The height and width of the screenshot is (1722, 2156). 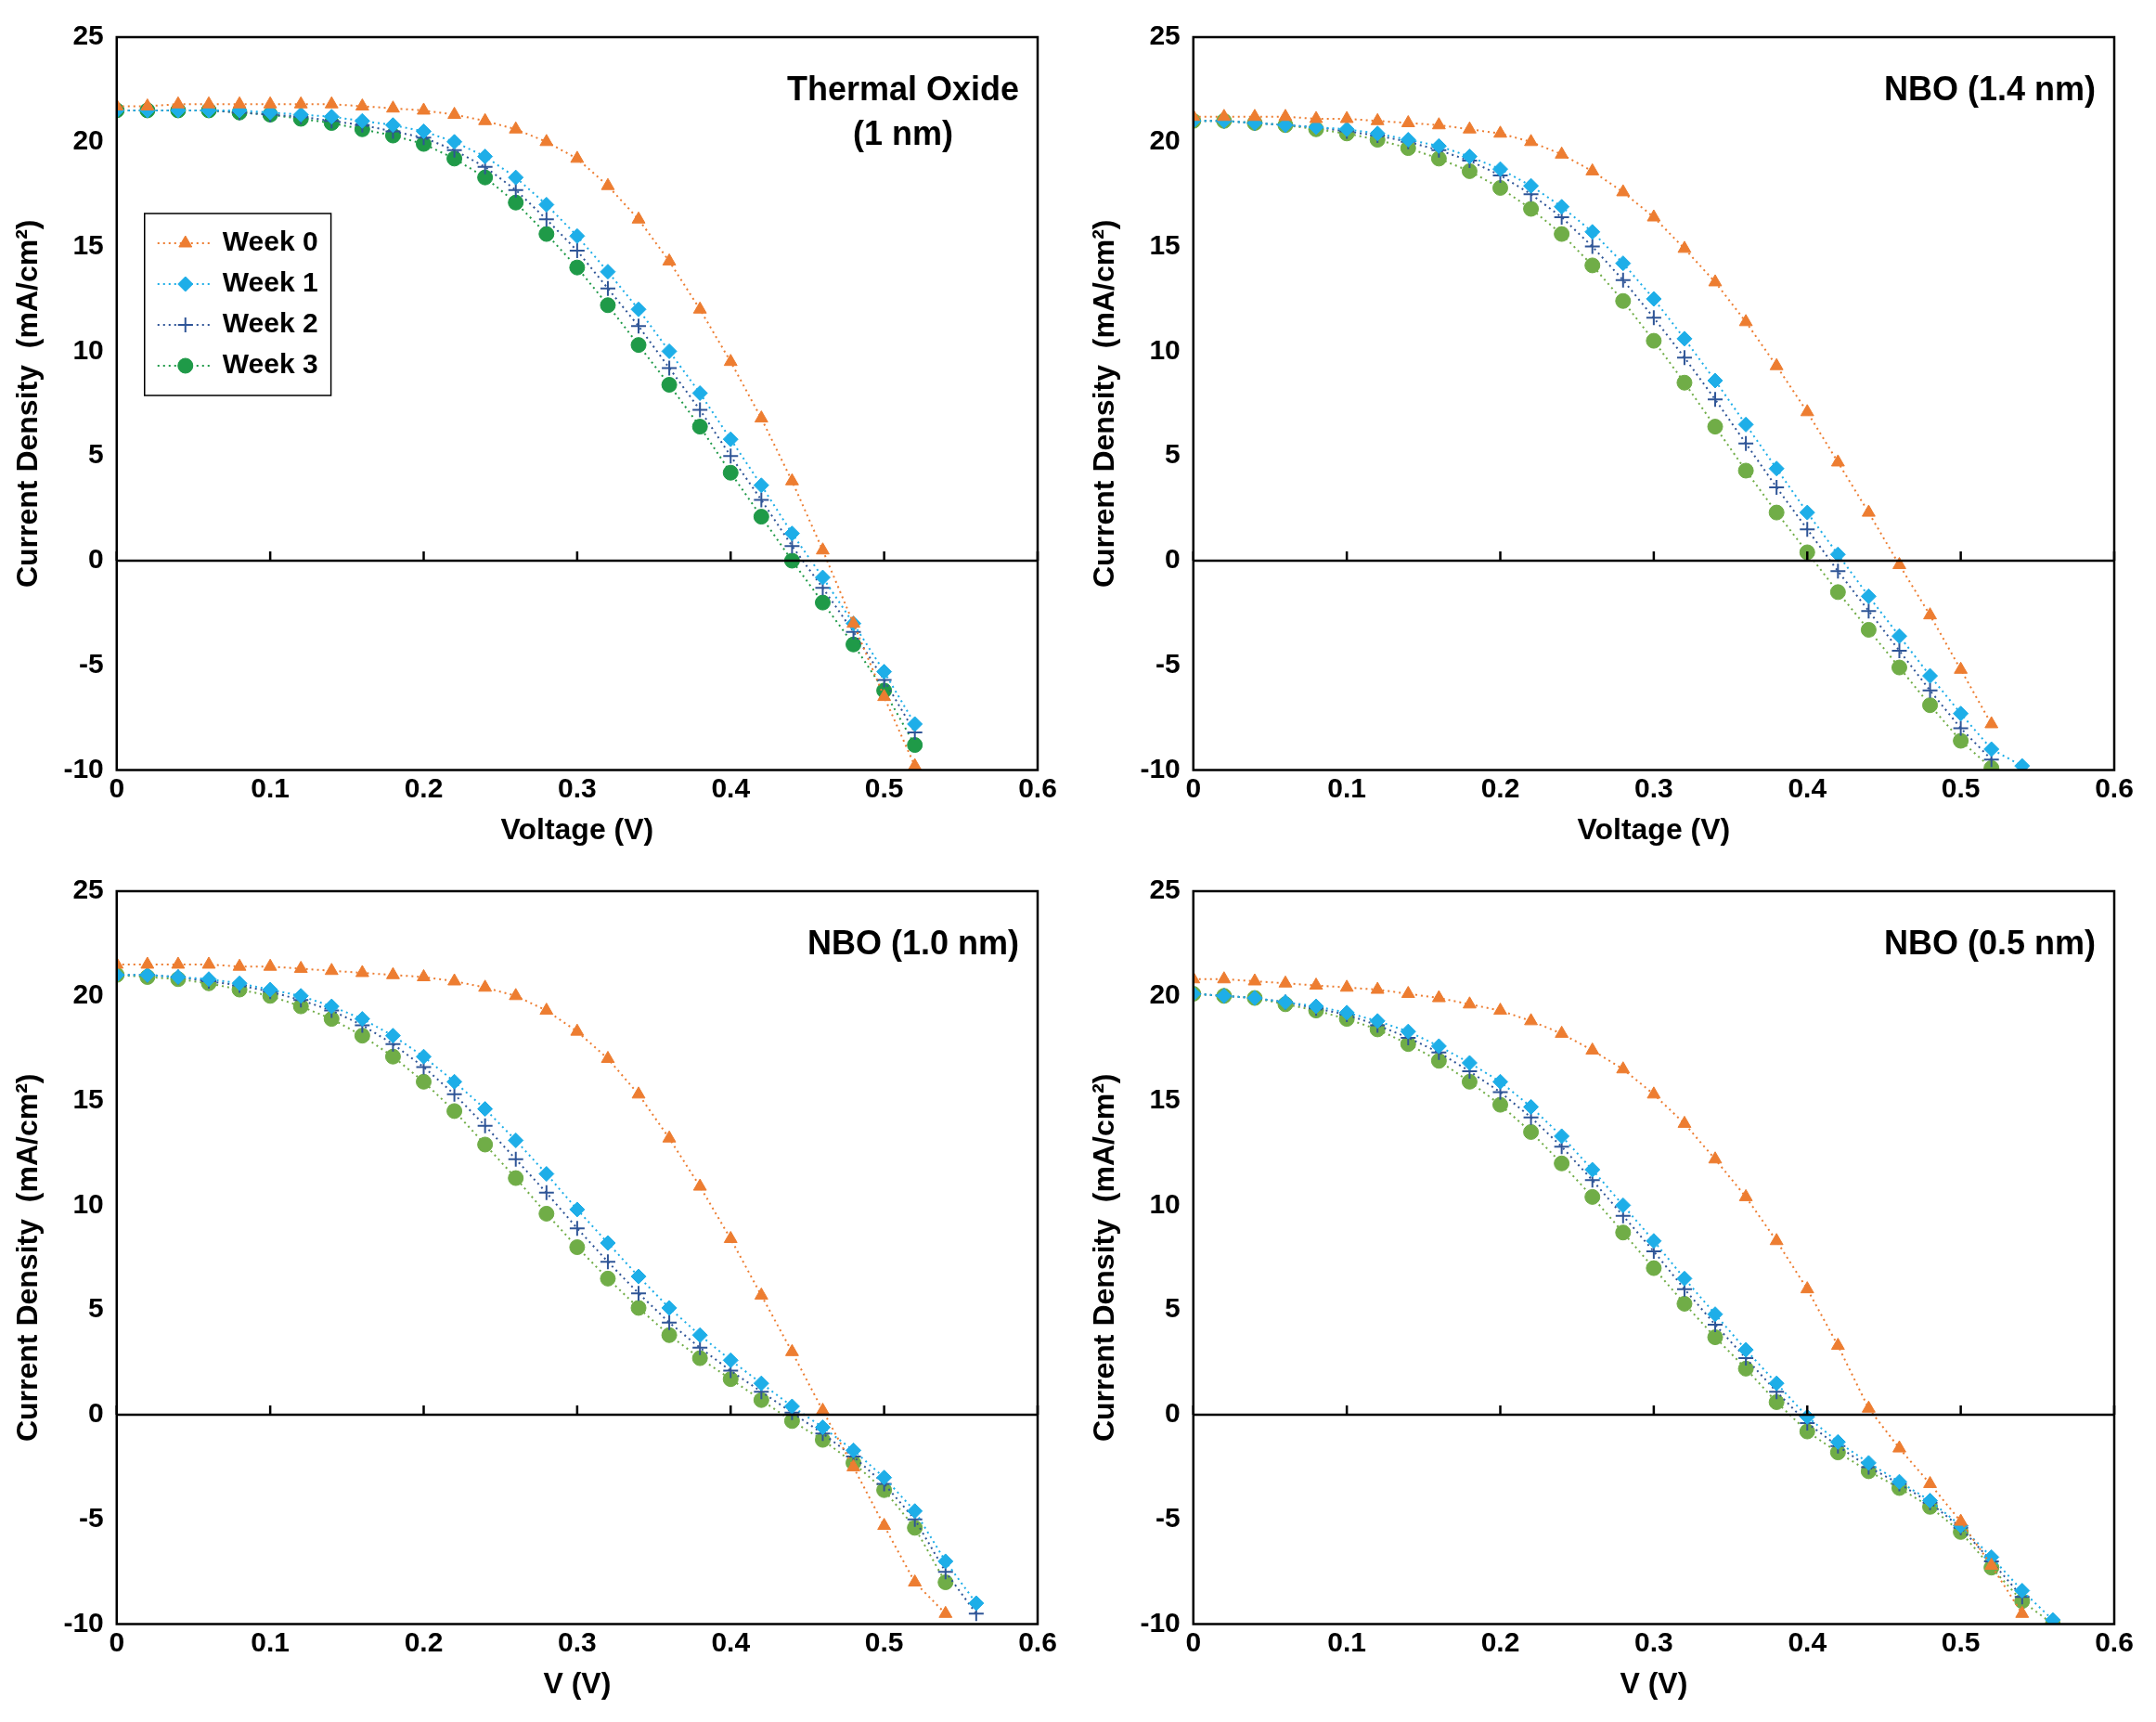 I want to click on text: NBO (1.4 nm), so click(x=1989, y=88).